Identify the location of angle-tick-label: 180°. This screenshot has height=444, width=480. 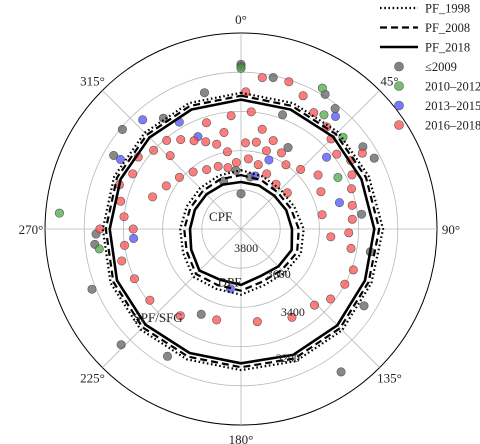
(241, 438).